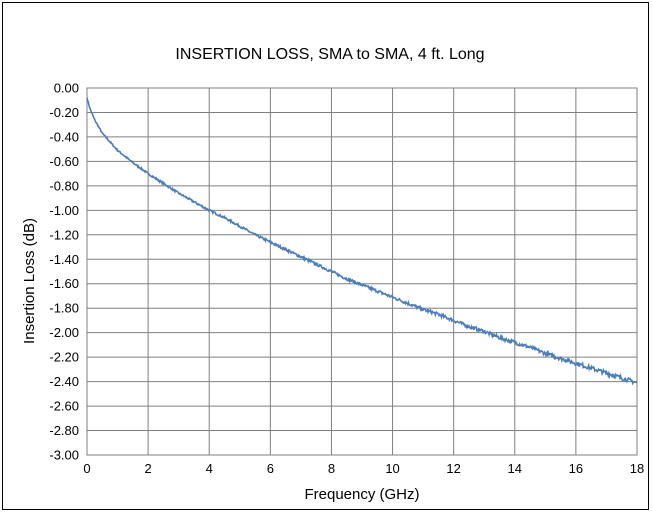  What do you see at coordinates (637, 468) in the screenshot?
I see `x-tick-label: 18` at bounding box center [637, 468].